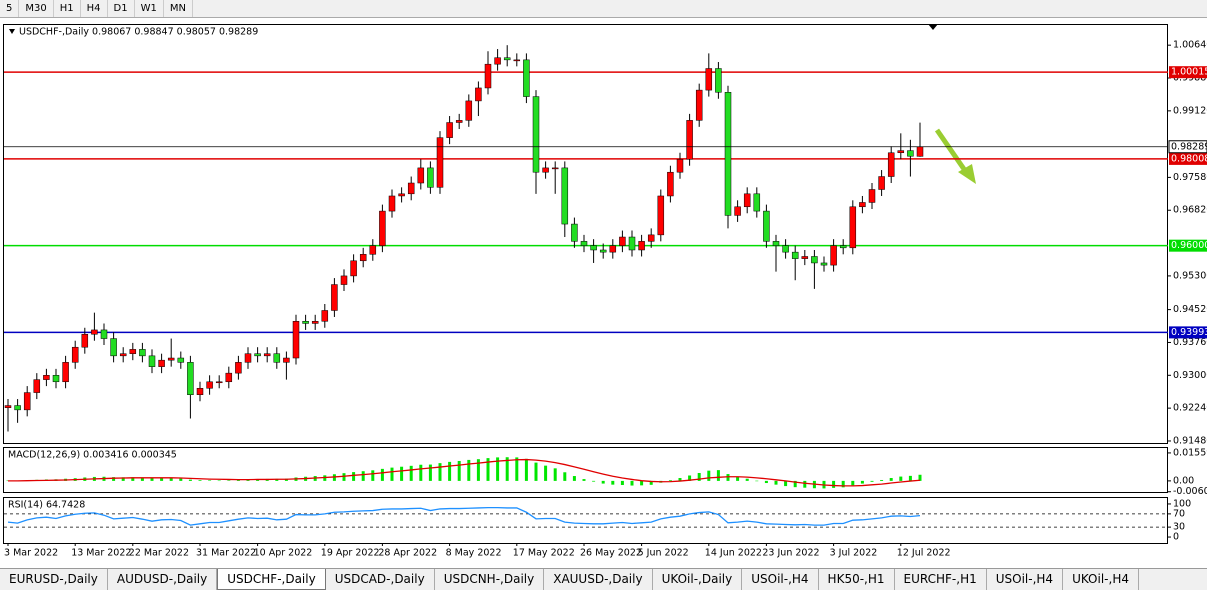 The image size is (1207, 590). Describe the element at coordinates (12, 31) in the screenshot. I see `title-marker` at that location.